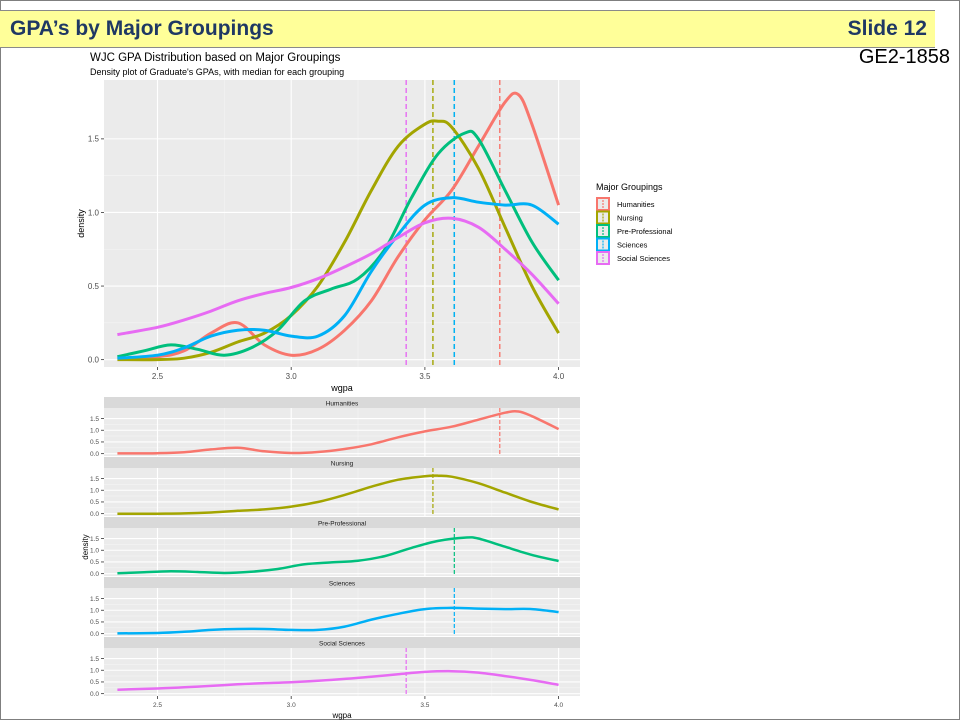 This screenshot has height=720, width=960. What do you see at coordinates (559, 376) in the screenshot?
I see `main-xtick-label: 4.0` at bounding box center [559, 376].